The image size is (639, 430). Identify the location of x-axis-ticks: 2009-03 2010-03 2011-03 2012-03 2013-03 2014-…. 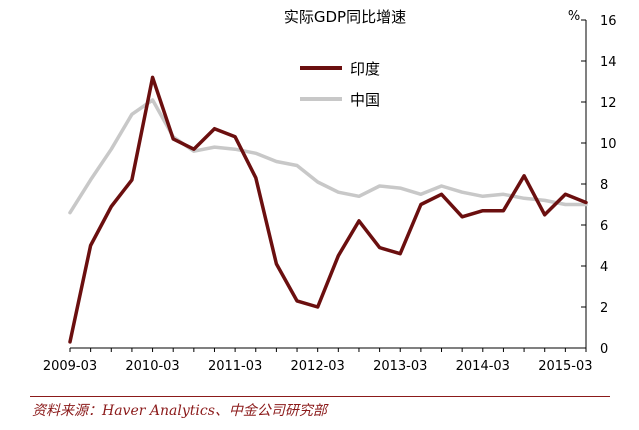
(318, 361).